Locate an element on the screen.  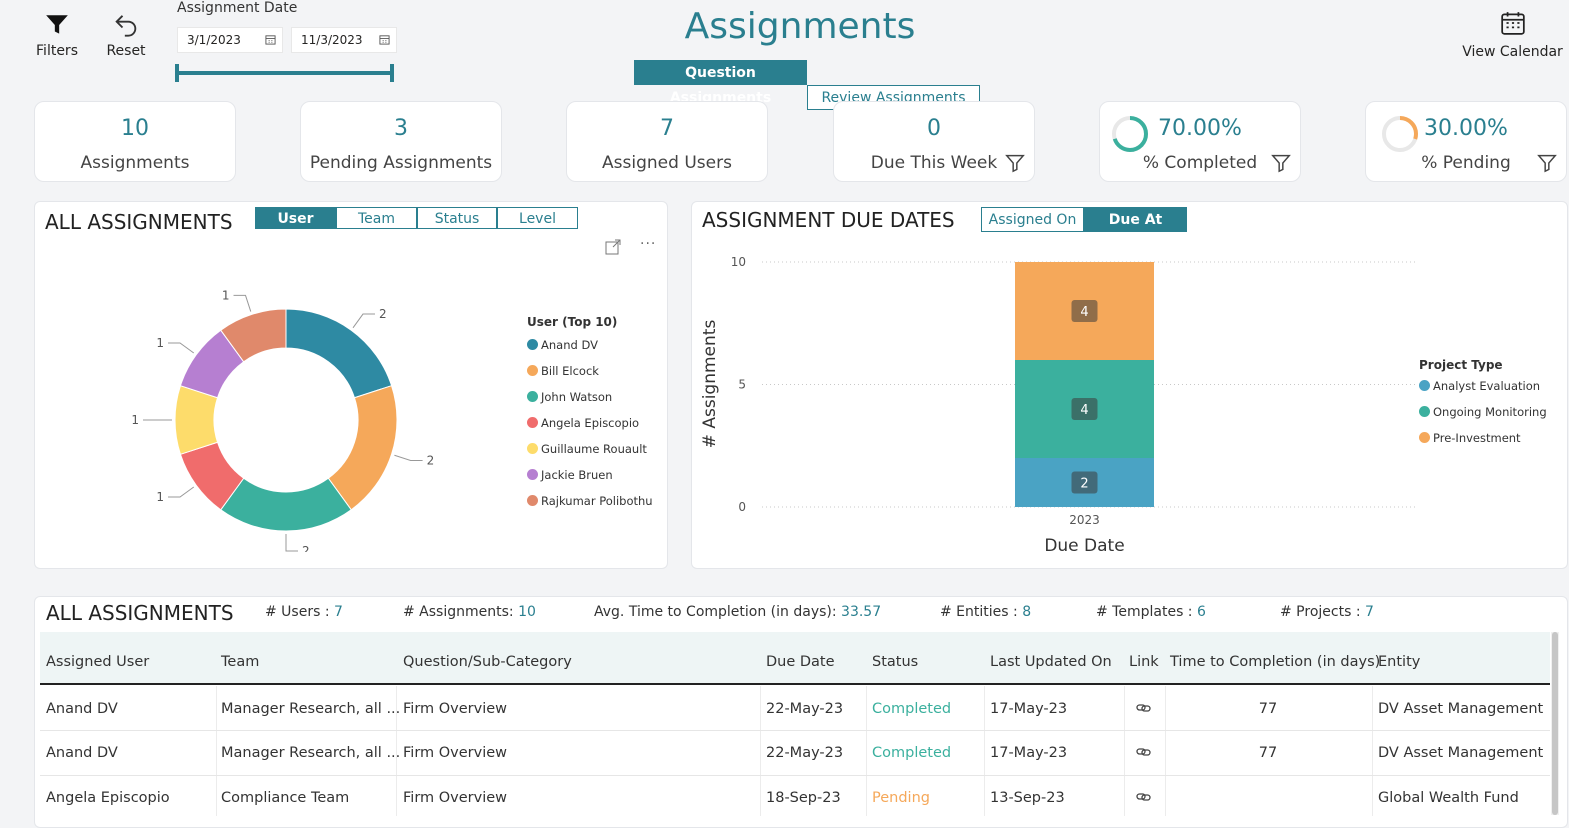
panel-title: ASSIGNMENT DUE DATES is located at coordinates (828, 220).